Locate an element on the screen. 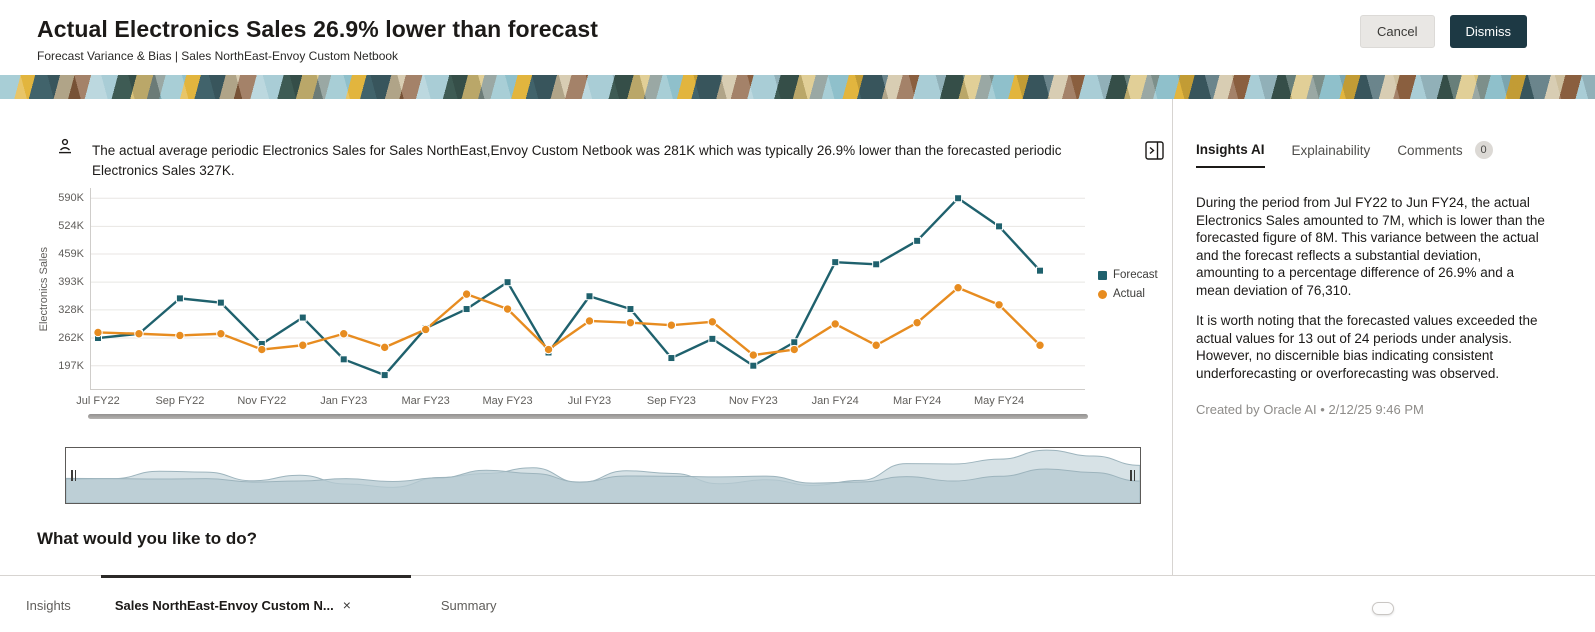  y-axis-tick: 459K is located at coordinates (71, 254).